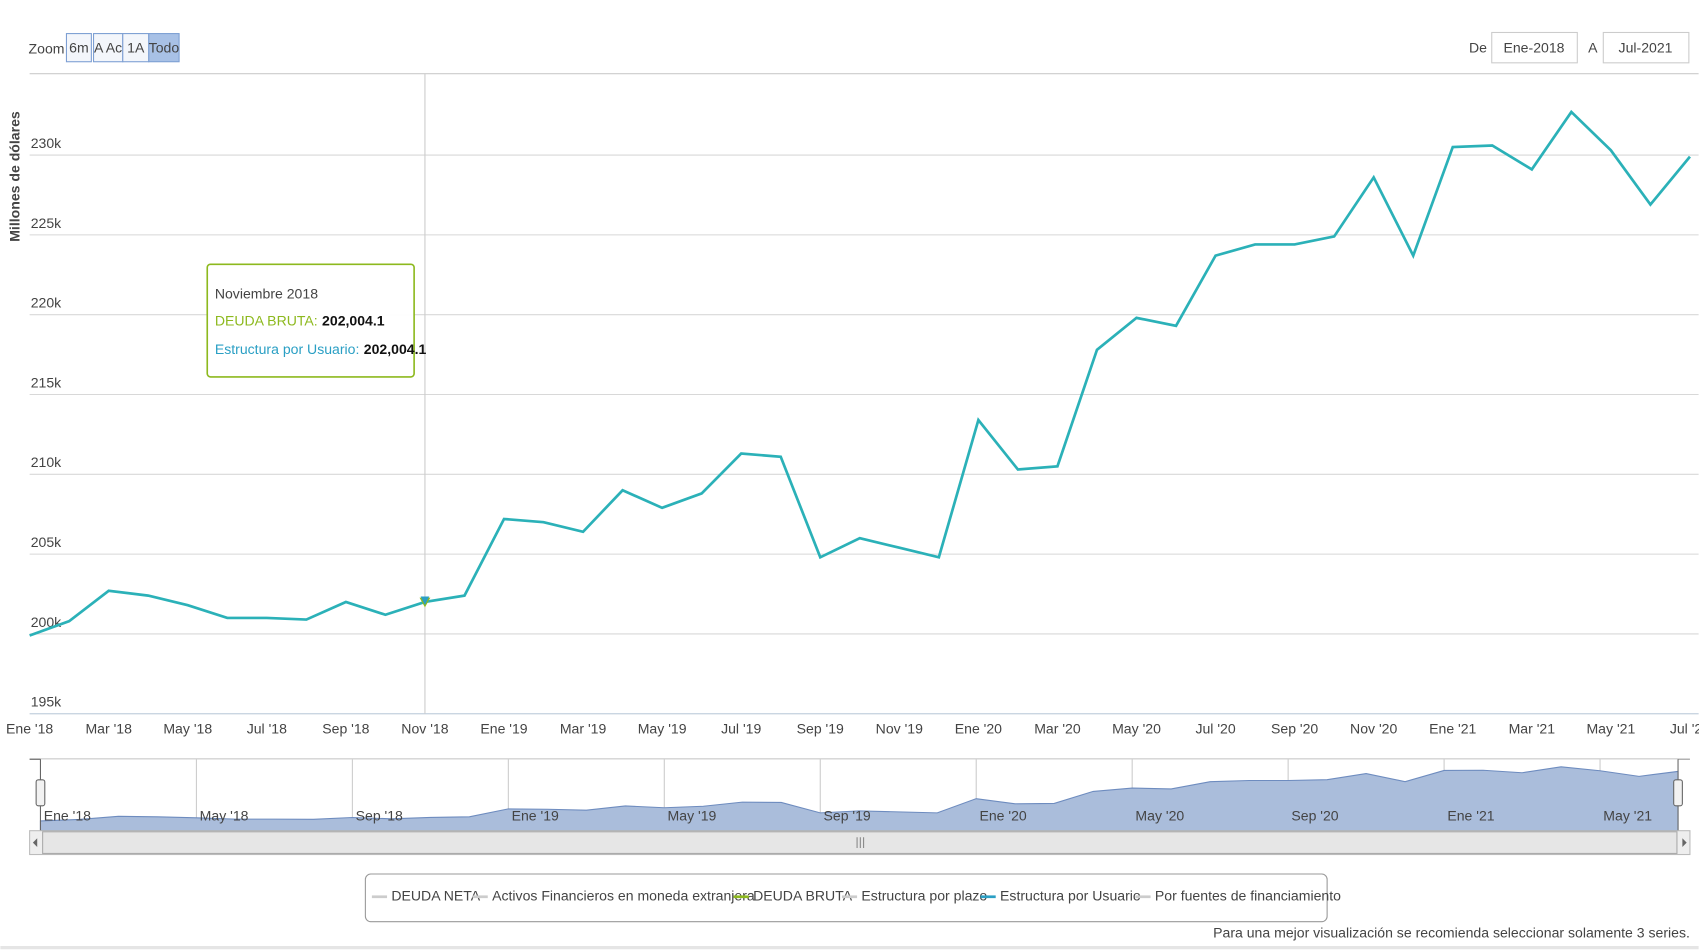  I want to click on zoom-button-label: A Ac, so click(108, 47).